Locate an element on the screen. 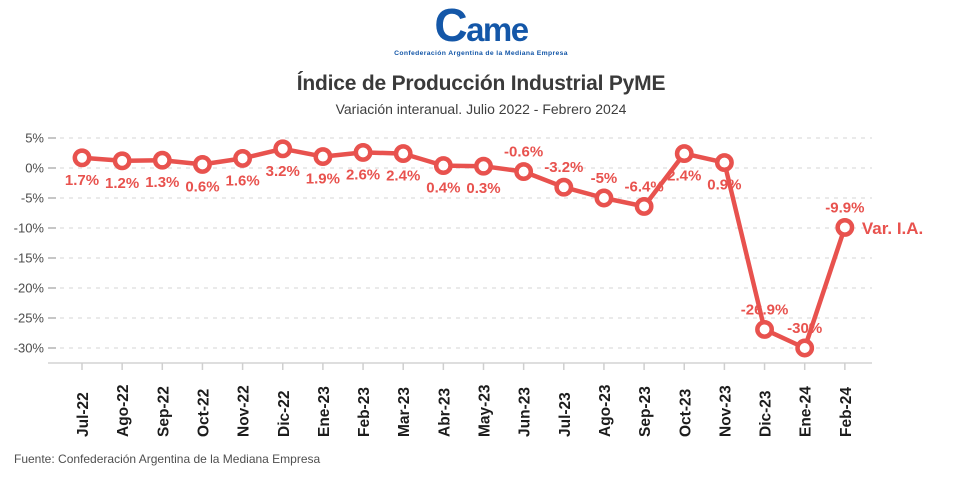  x-axis-label: Sep-22 is located at coordinates (163, 411).